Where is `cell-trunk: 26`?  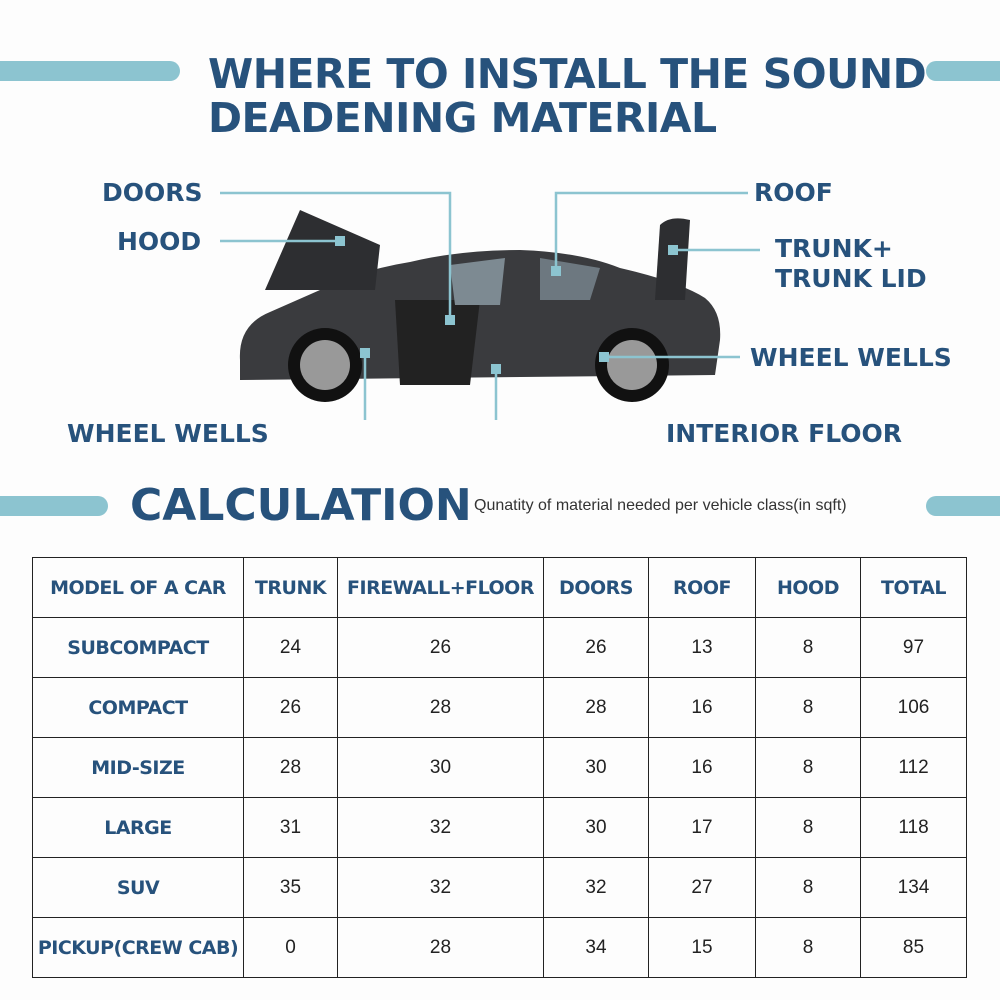
cell-trunk: 26 is located at coordinates (290, 707).